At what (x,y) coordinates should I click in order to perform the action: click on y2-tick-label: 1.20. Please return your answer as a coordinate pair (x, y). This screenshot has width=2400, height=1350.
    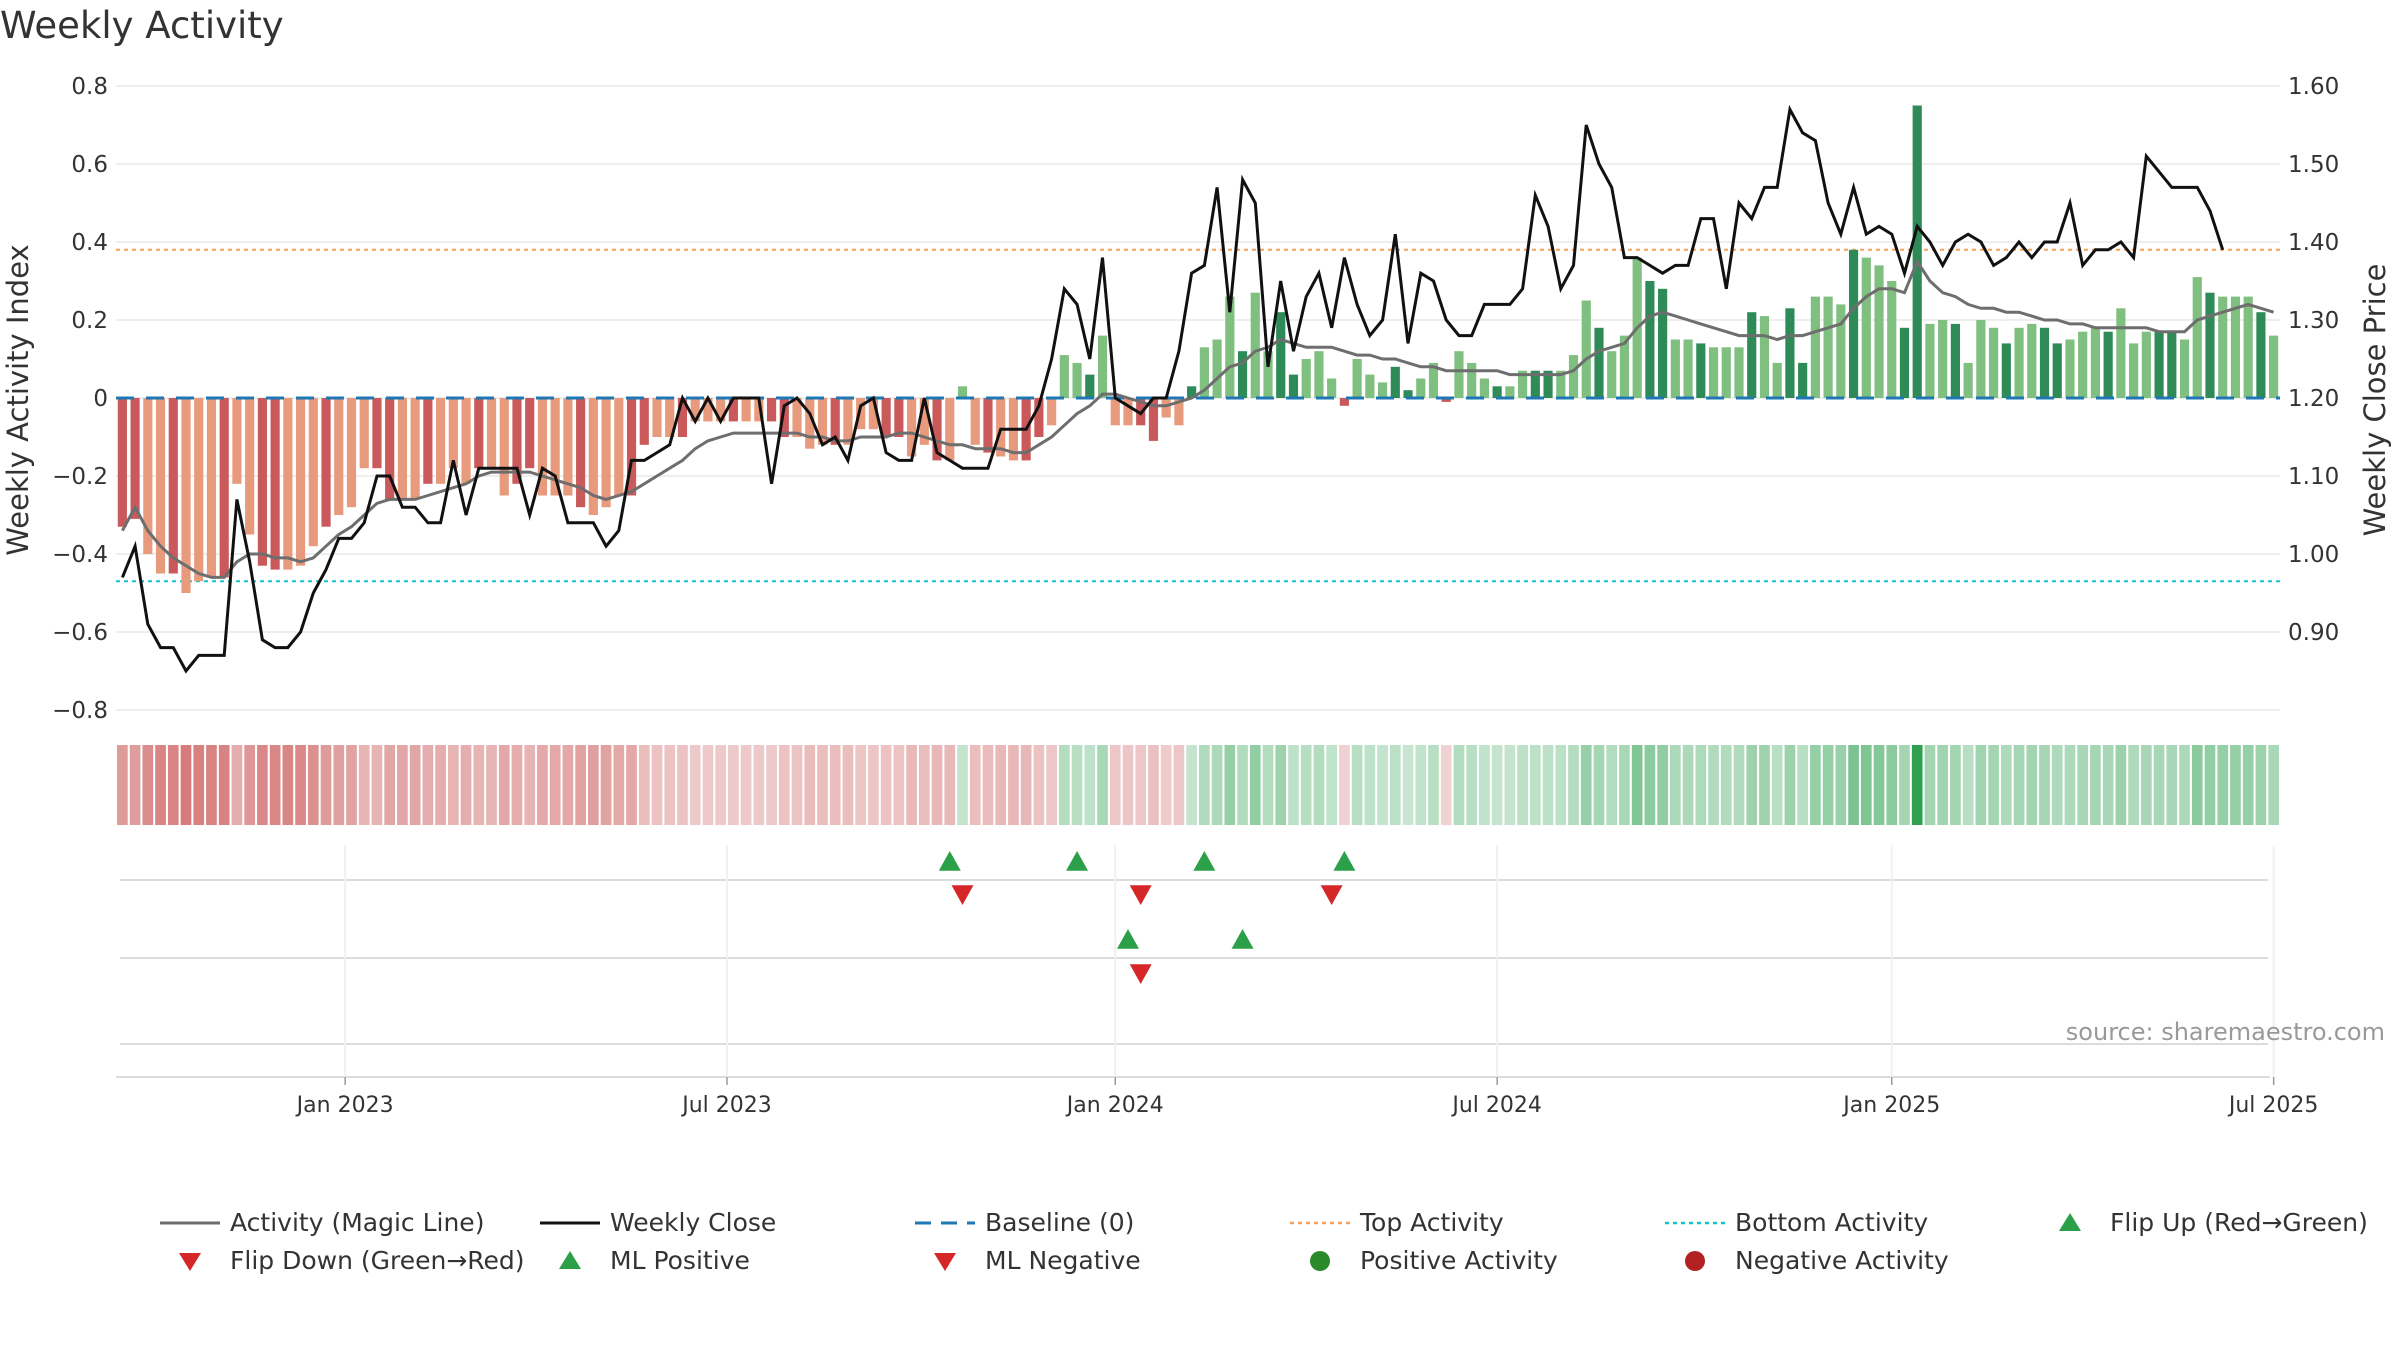
    Looking at the image, I should click on (2313, 399).